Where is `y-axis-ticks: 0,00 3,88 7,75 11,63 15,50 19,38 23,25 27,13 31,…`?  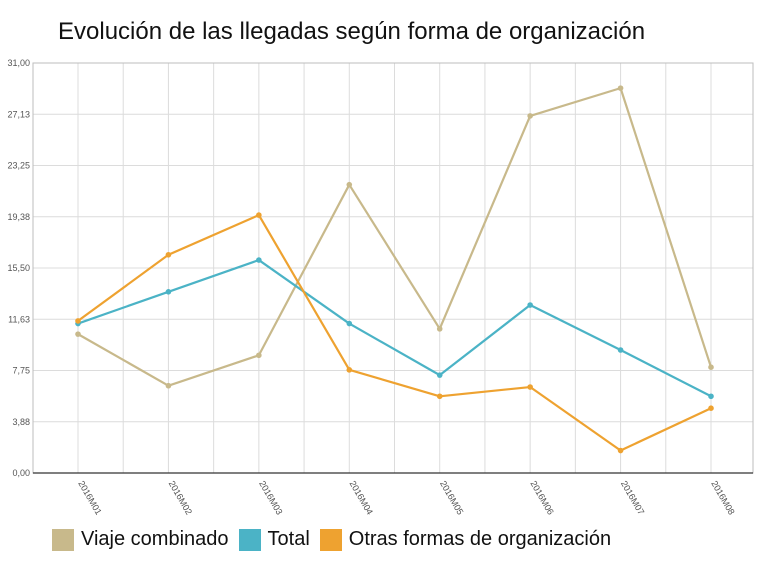 y-axis-ticks: 0,00 3,88 7,75 11,63 15,50 19,38 23,25 27,13 31,… is located at coordinates (18, 268).